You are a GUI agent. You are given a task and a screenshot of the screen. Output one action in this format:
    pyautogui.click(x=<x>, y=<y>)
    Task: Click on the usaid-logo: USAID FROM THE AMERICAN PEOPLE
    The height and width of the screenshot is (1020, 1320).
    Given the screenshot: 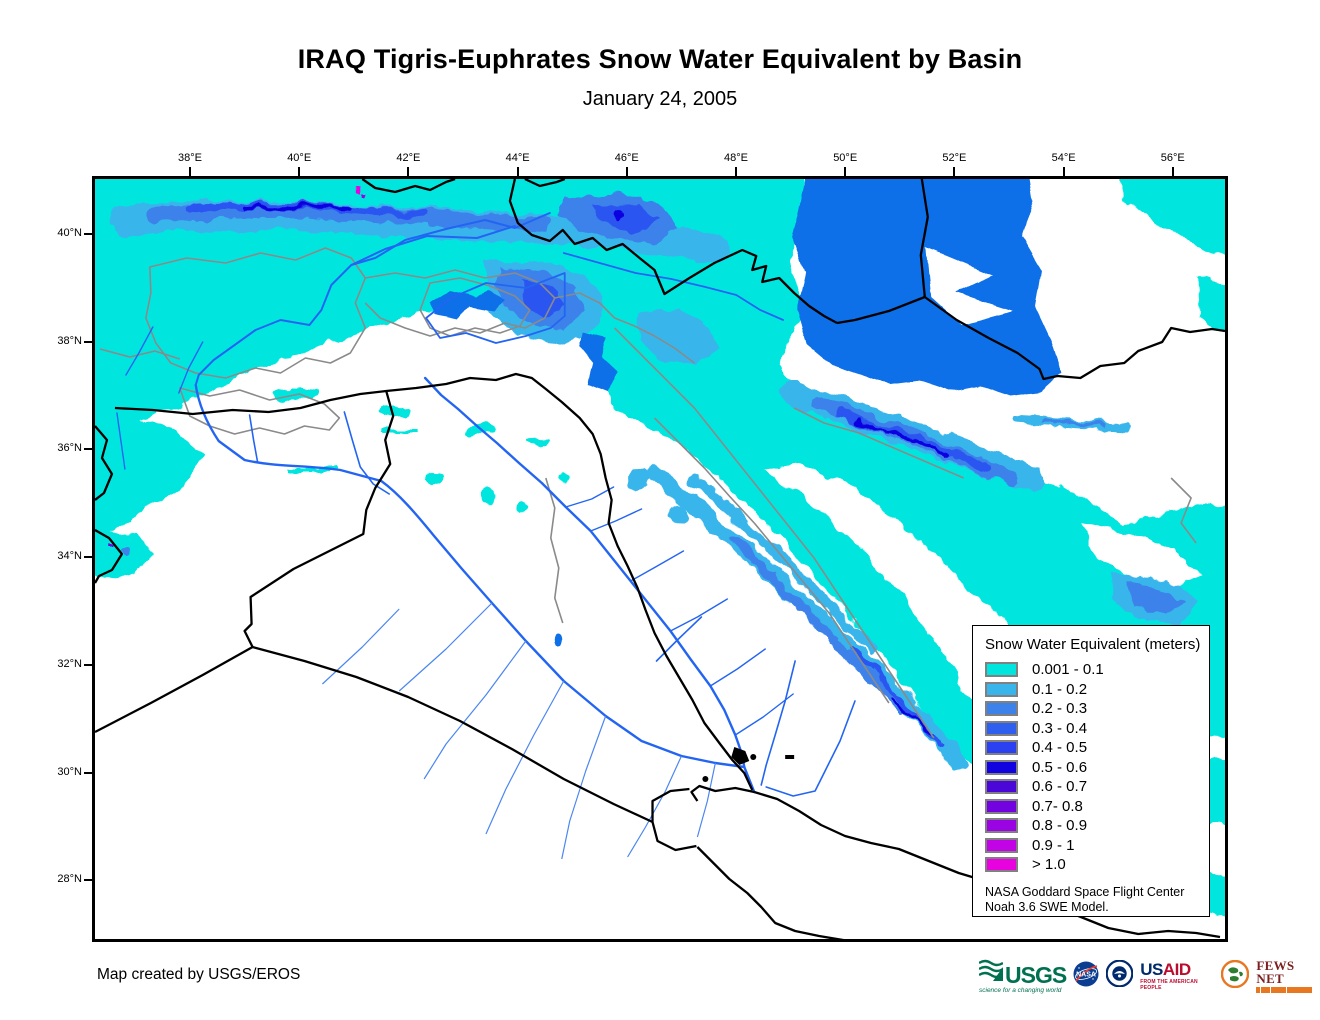 What is the action you would take?
    pyautogui.click(x=1177, y=976)
    